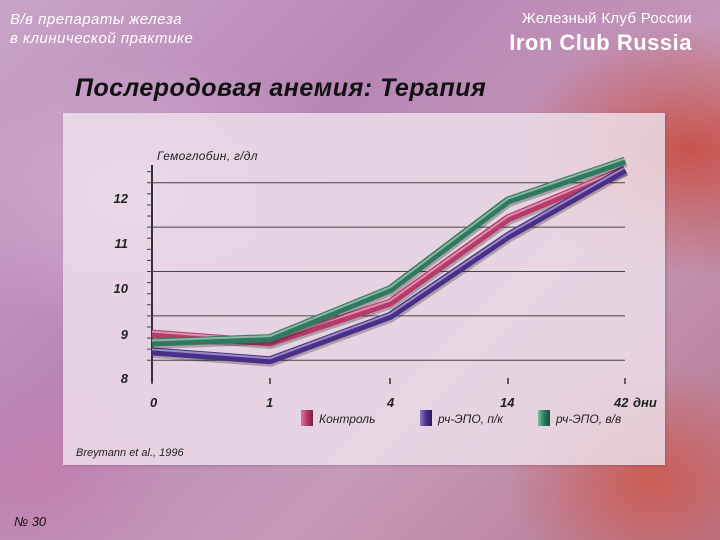 The height and width of the screenshot is (540, 720). I want to click on x-tick-label: 4, so click(391, 402).